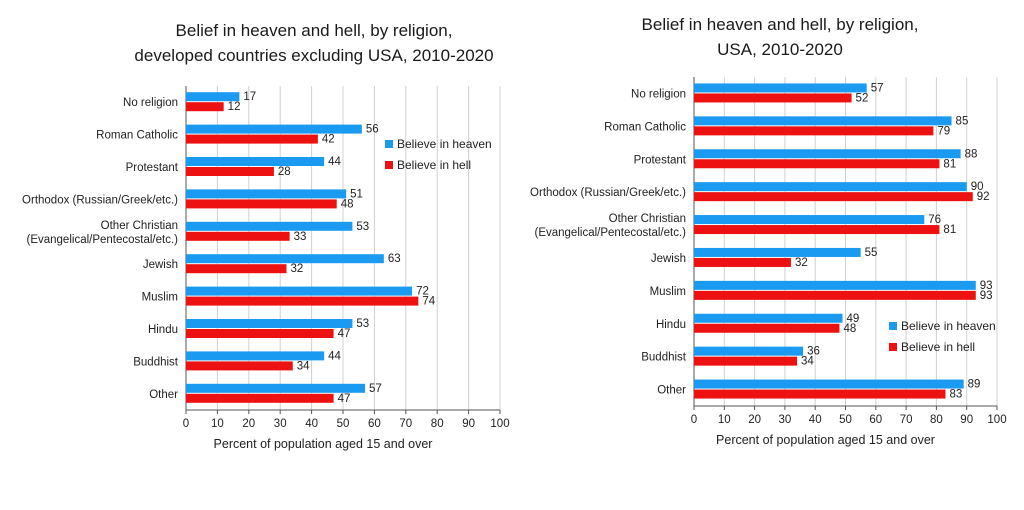 This screenshot has width=1024, height=510. Describe the element at coordinates (422, 292) in the screenshot. I see `chart-left-data-label: 72` at that location.